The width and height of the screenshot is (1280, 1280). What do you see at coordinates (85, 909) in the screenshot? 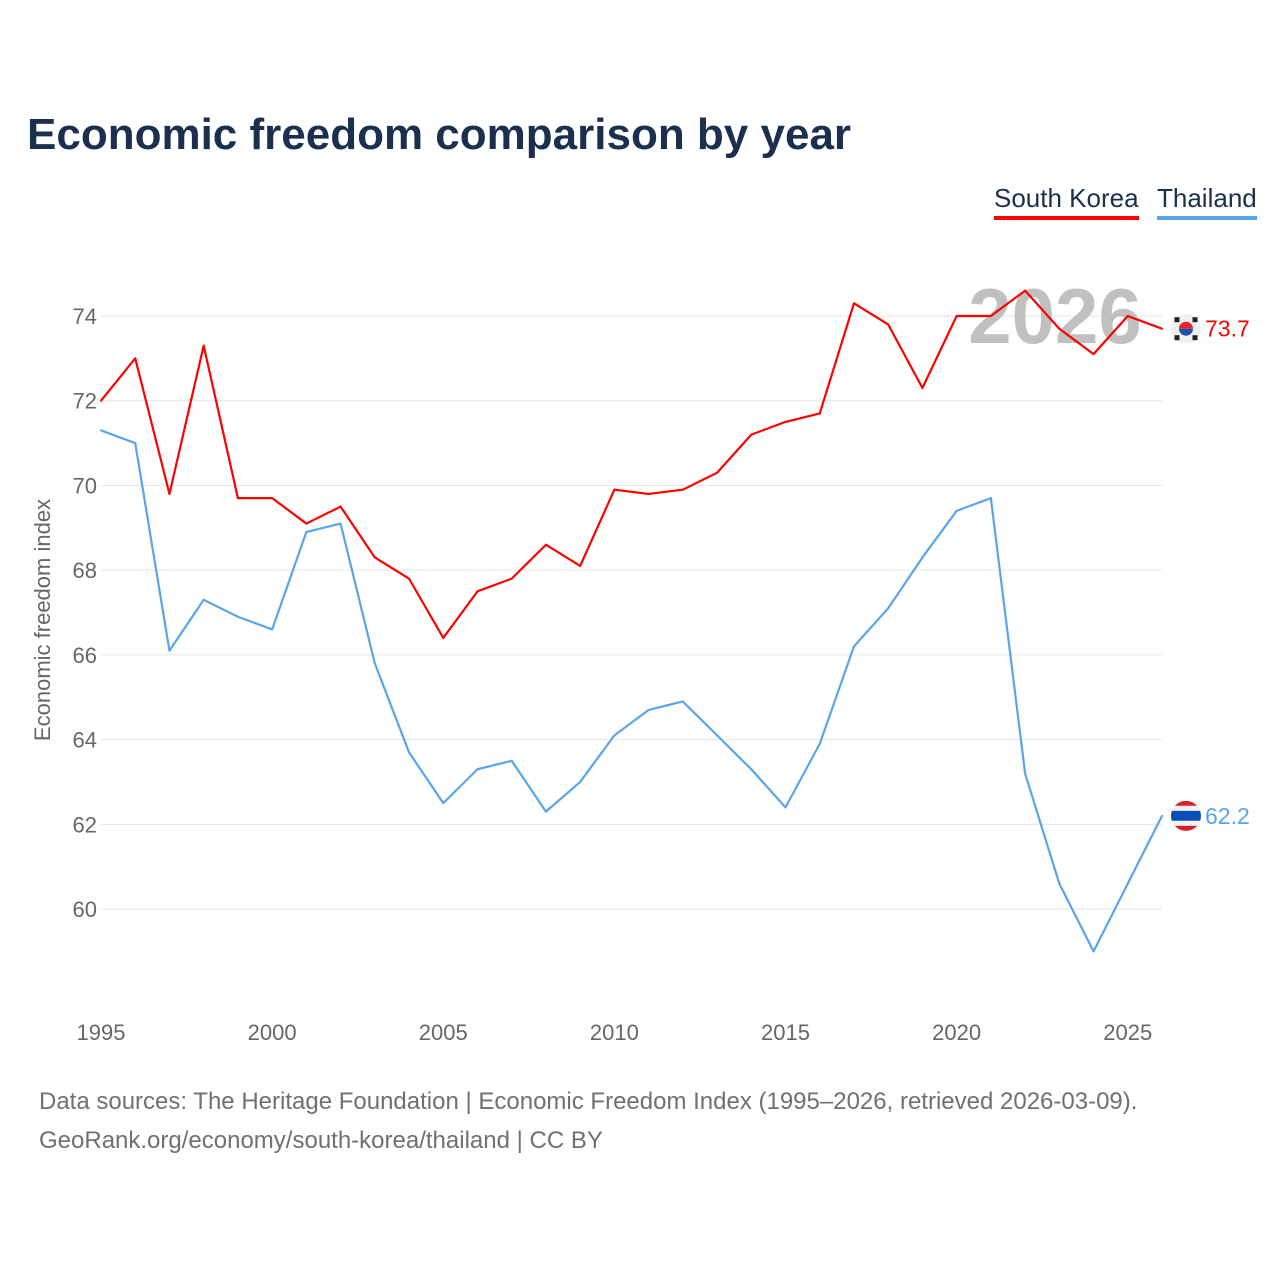
I see `y-tick-label: 60` at bounding box center [85, 909].